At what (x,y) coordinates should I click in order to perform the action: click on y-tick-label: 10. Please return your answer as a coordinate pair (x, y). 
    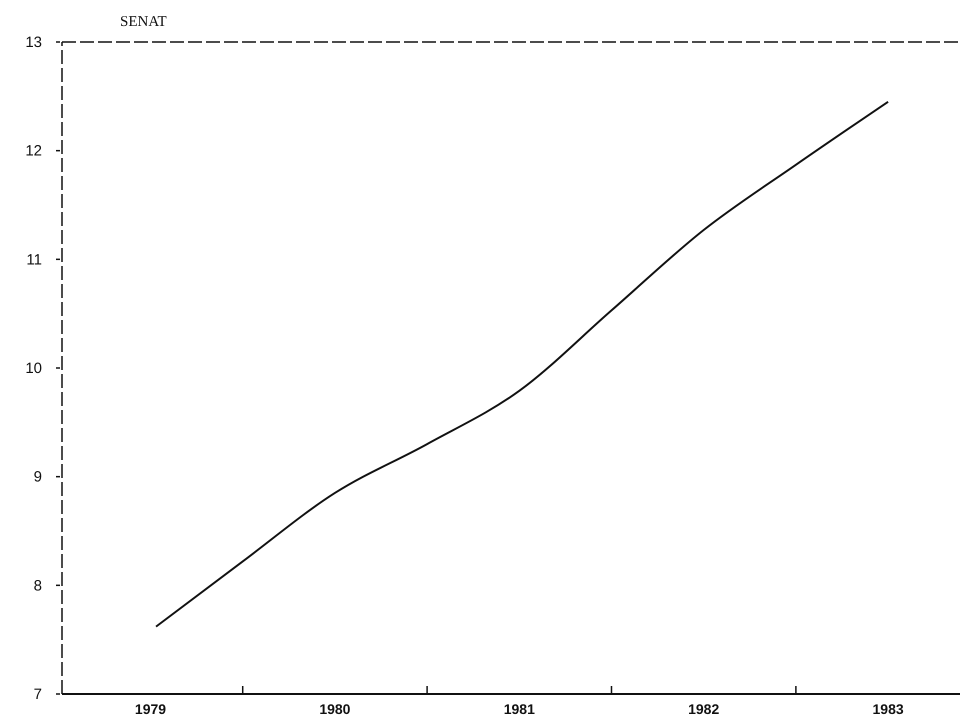
    Looking at the image, I should click on (33, 368).